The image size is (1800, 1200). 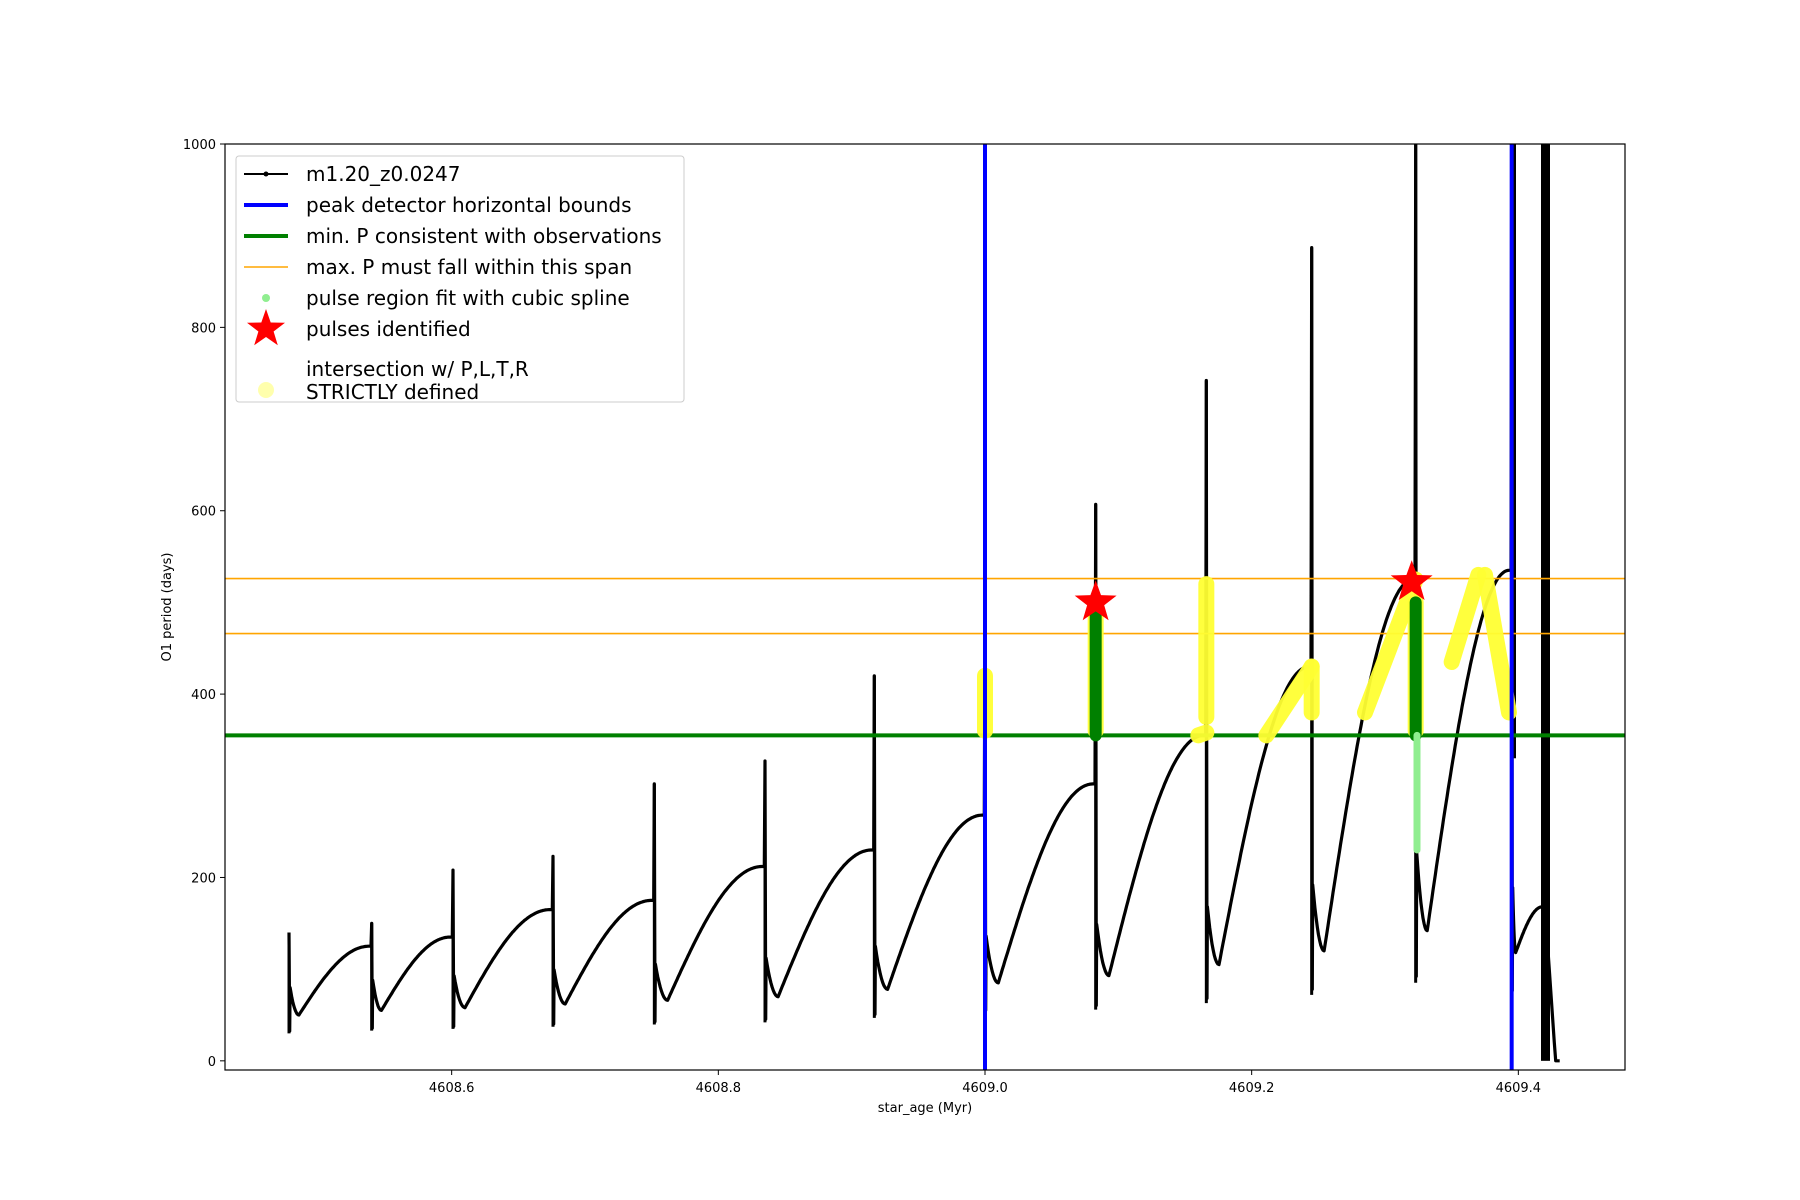 I want to click on legend-label: peak detector horizontal bounds, so click(x=469, y=205).